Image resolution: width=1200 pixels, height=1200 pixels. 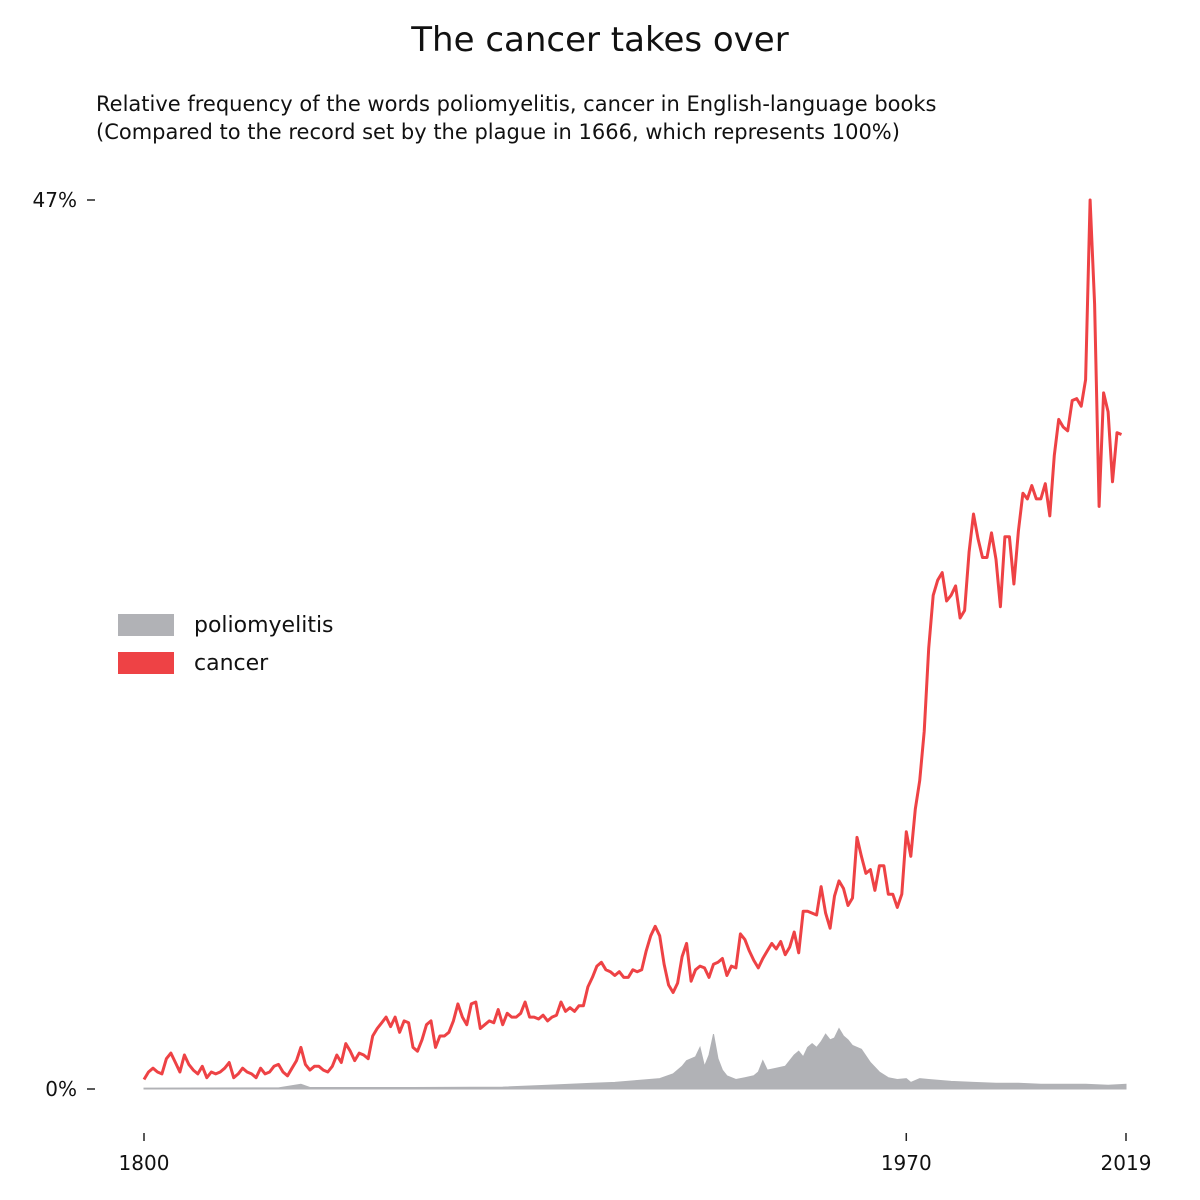 What do you see at coordinates (1126, 1163) in the screenshot?
I see `x-tick-label: 2019` at bounding box center [1126, 1163].